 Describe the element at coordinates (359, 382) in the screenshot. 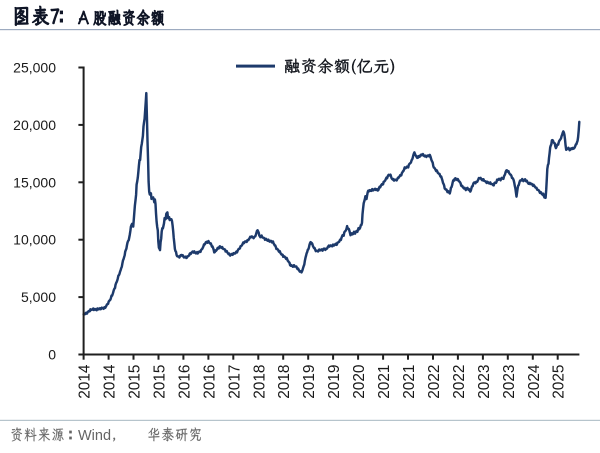

I see `svg-text: 2020` at that location.